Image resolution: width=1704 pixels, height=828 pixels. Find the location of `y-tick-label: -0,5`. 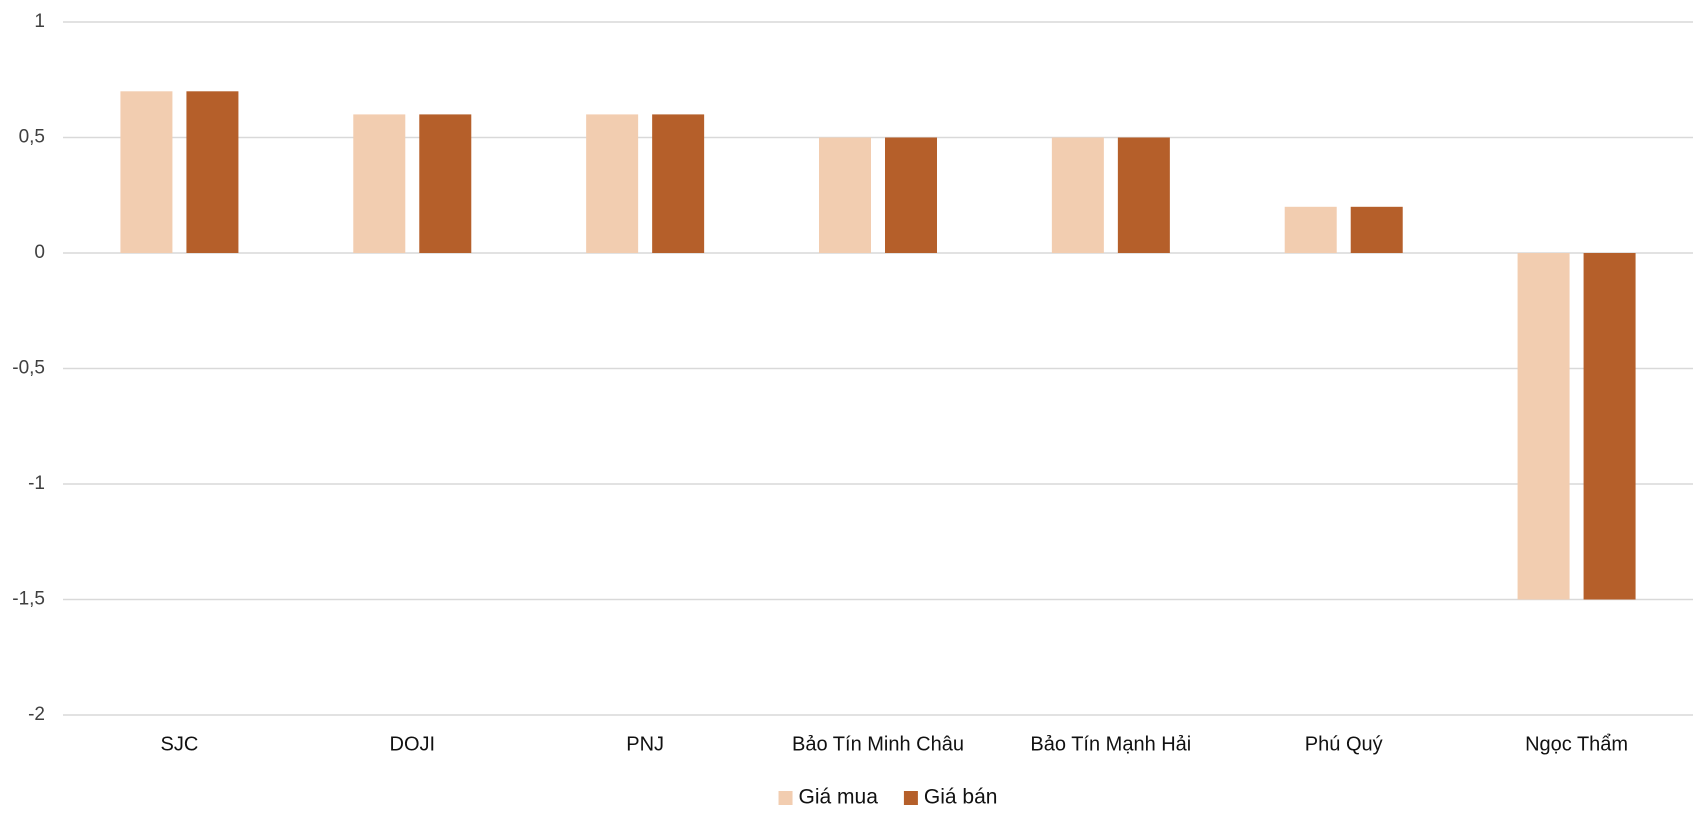

y-tick-label: -0,5 is located at coordinates (28, 368).